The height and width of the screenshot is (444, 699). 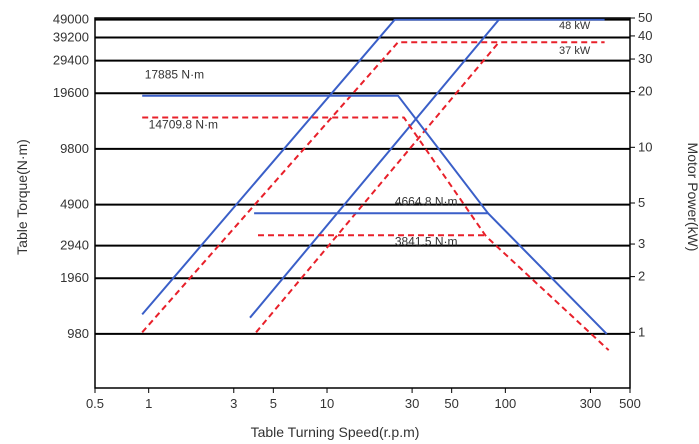 I want to click on y-axis-right-label: Motor Power(kW), so click(x=692, y=197).